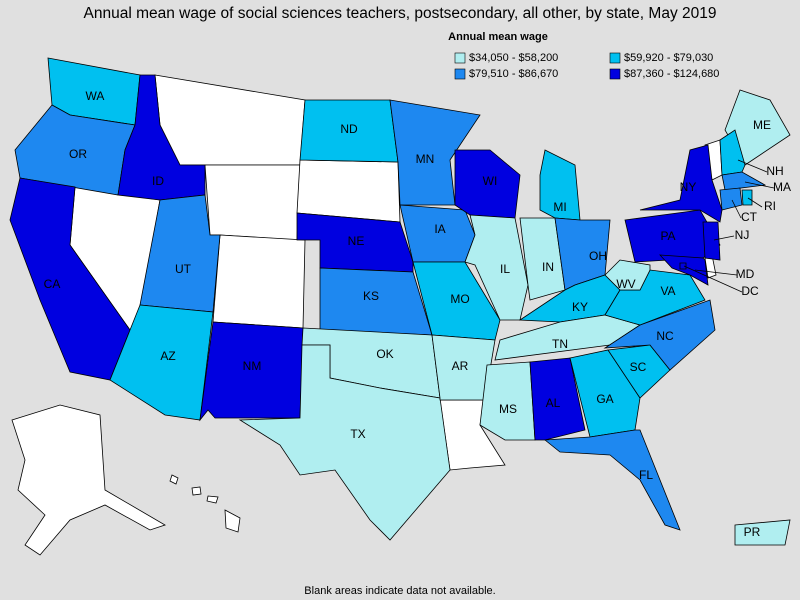 Image resolution: width=800 pixels, height=600 pixels. I want to click on state-label: GA, so click(604, 399).